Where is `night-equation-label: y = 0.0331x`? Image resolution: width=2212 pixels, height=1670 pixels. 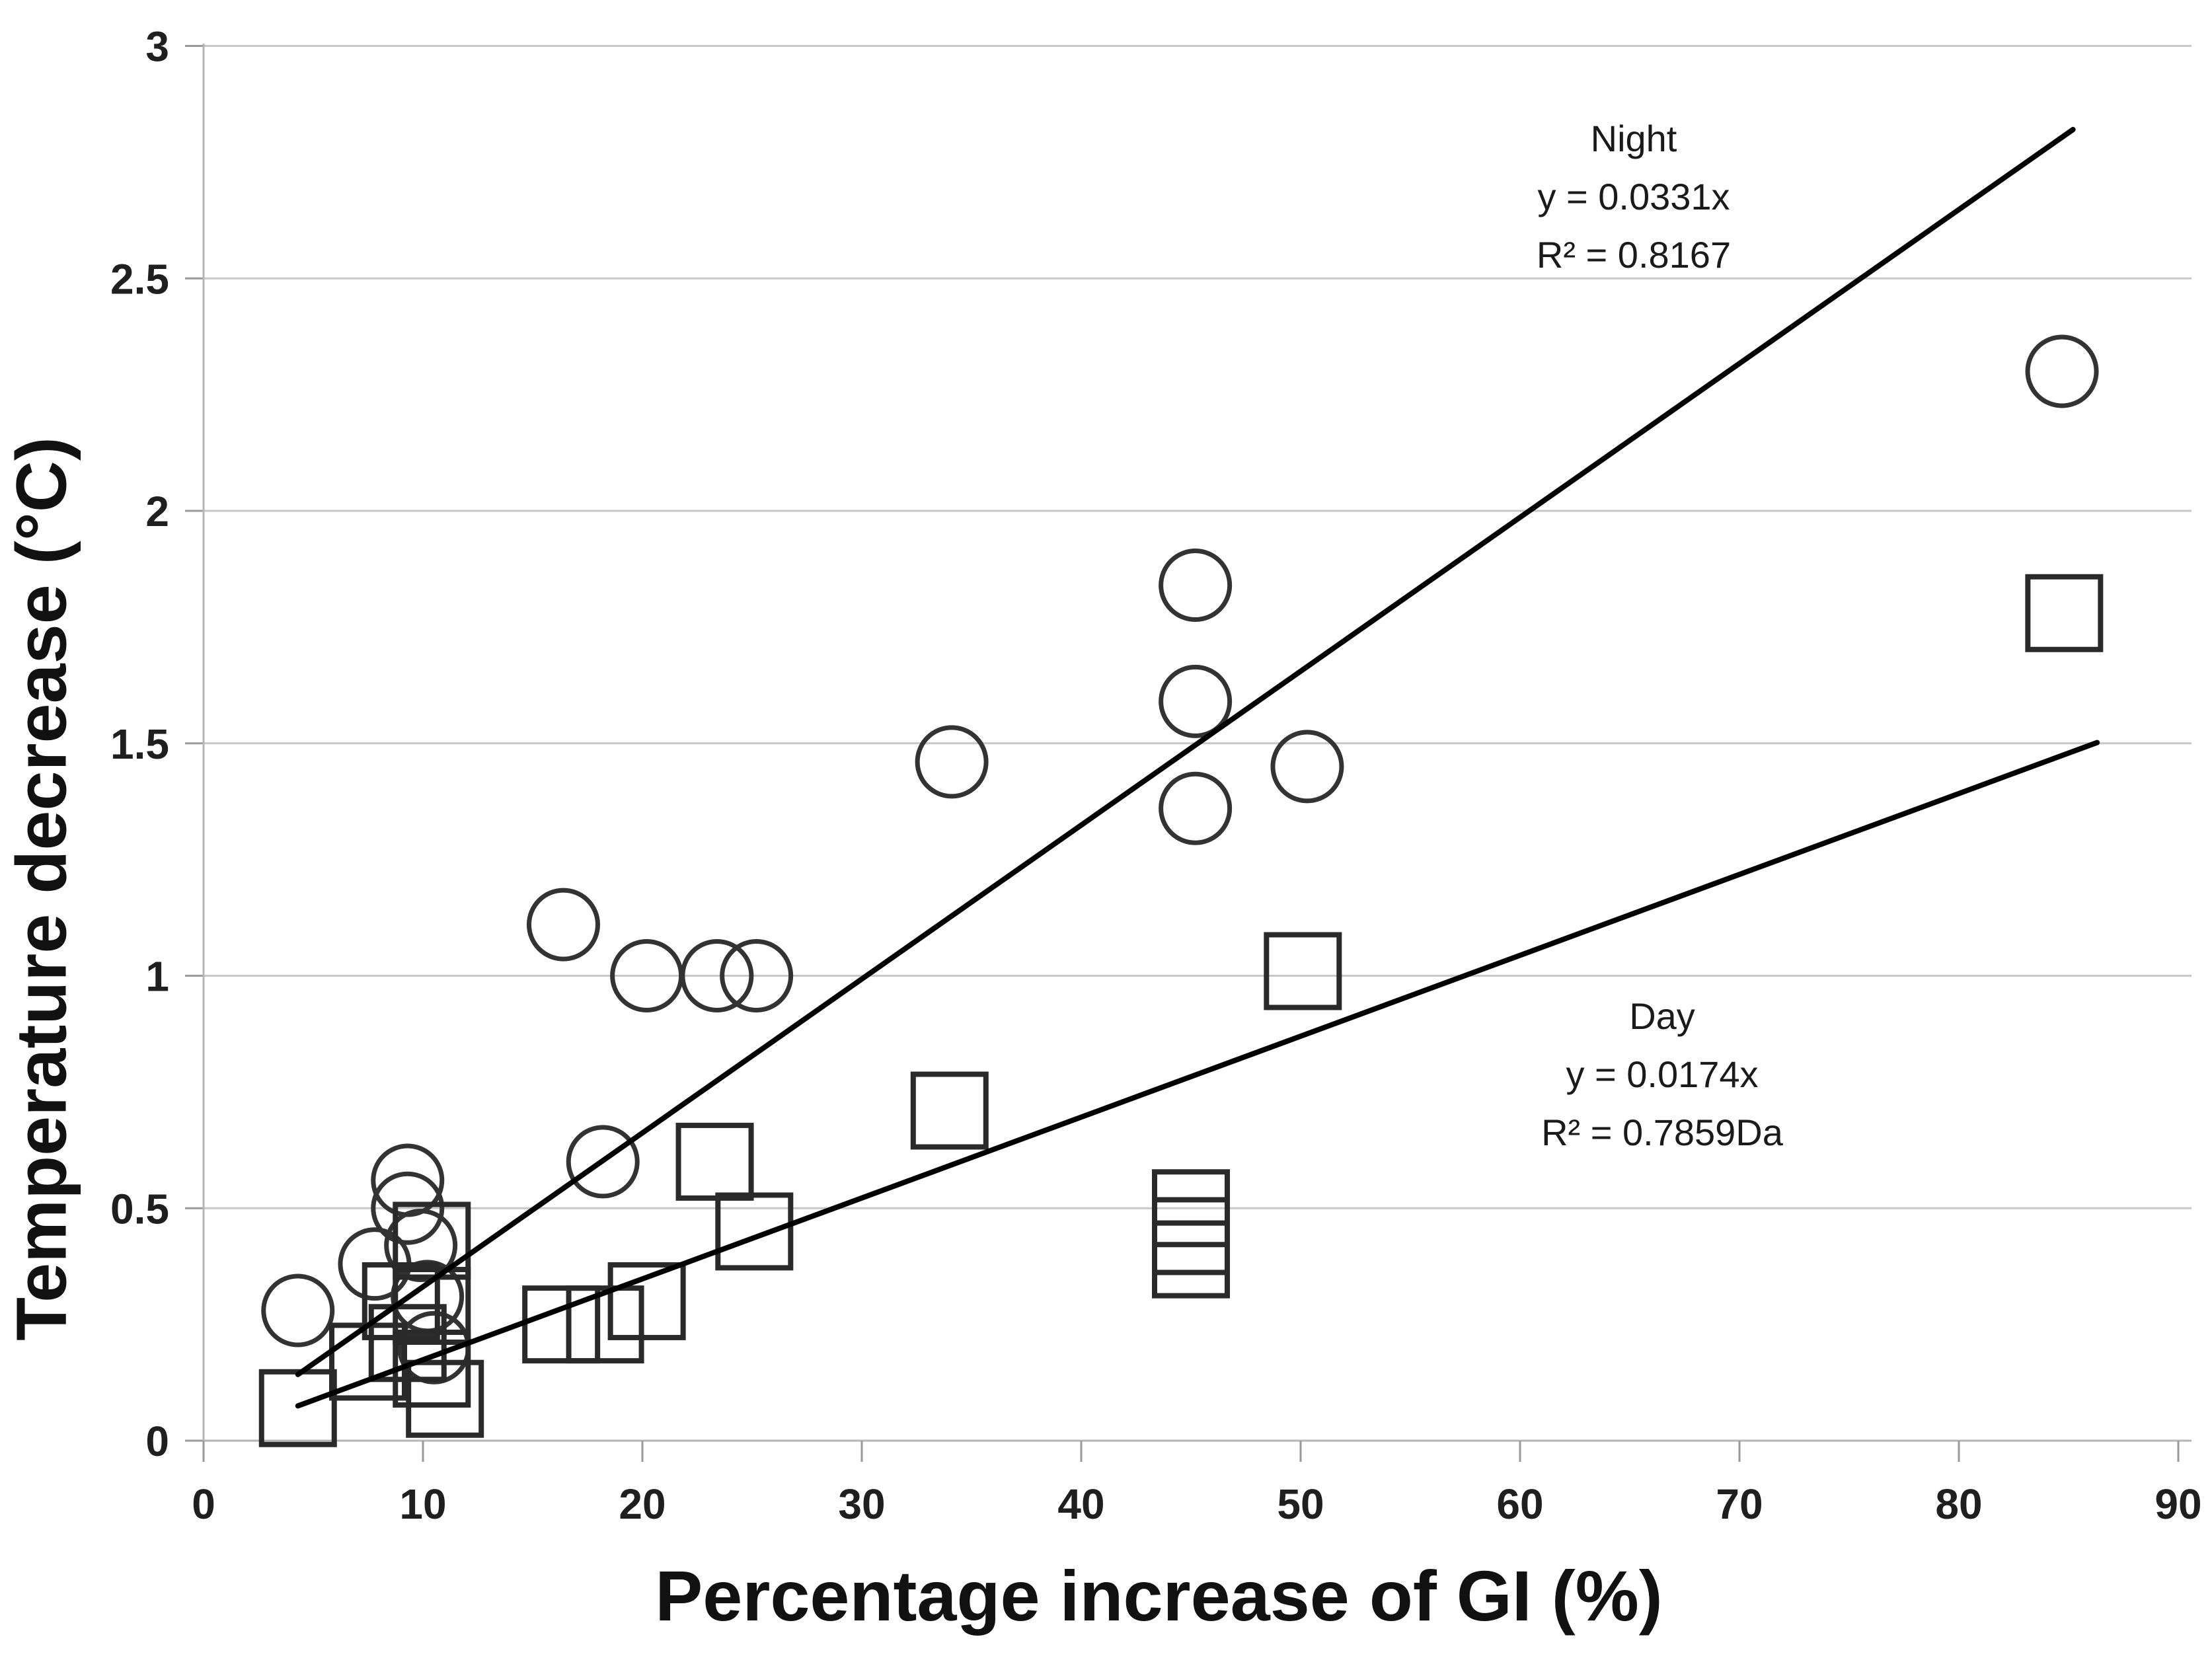 night-equation-label: y = 0.0331x is located at coordinates (1633, 196).